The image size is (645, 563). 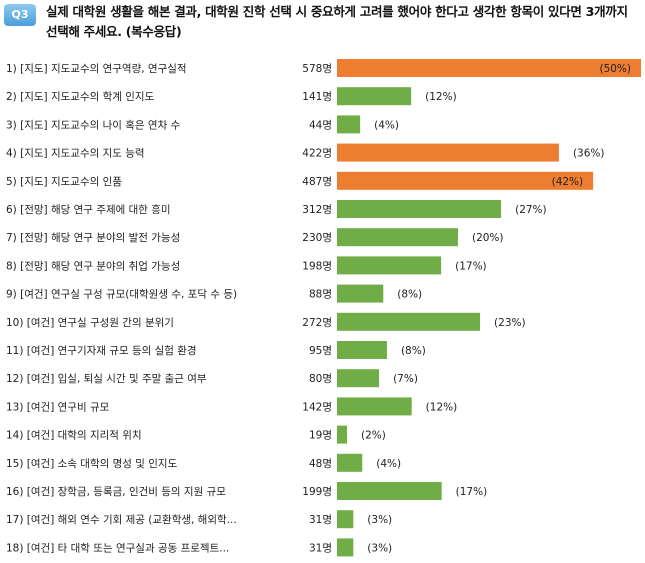 What do you see at coordinates (317, 210) in the screenshot?
I see `count-label: 312명` at bounding box center [317, 210].